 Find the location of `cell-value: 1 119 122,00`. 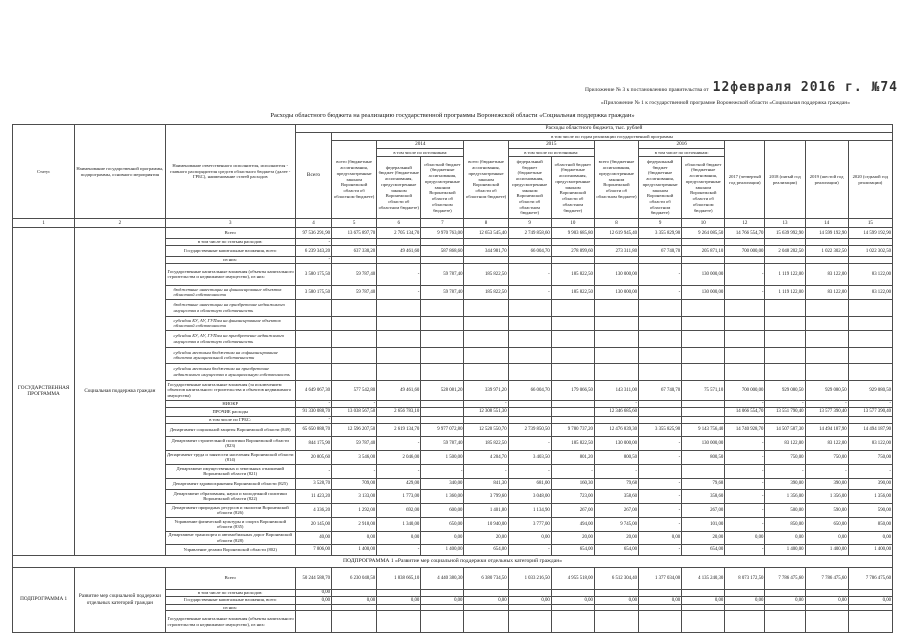

cell-value: 1 119 122,00 is located at coordinates (785, 292).